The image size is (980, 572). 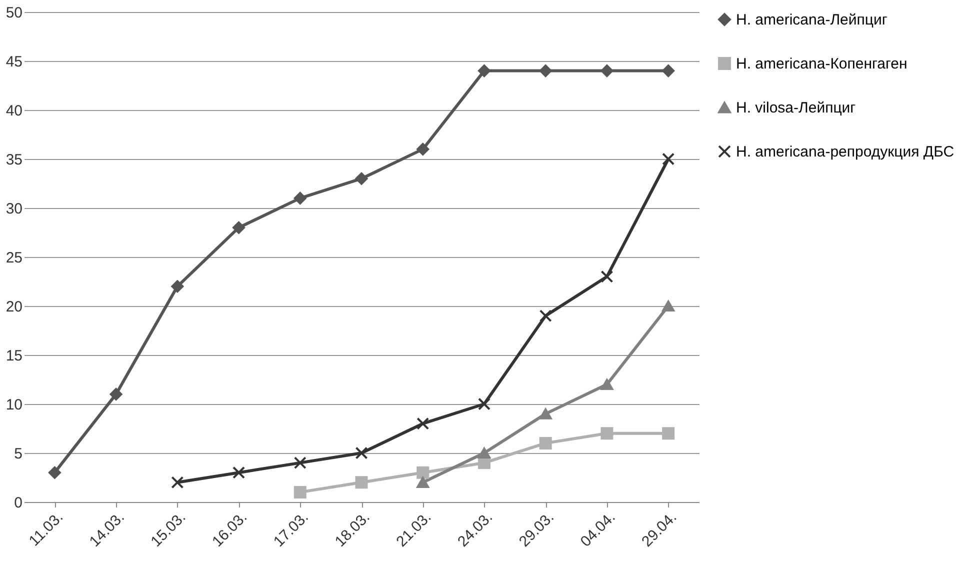 I want to click on y-tick-label: 45, so click(x=14, y=62).